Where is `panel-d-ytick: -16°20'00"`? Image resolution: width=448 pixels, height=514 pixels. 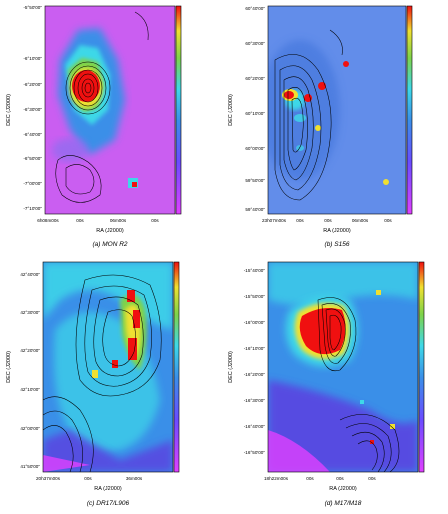
panel-d-ytick: -16°20'00" is located at coordinates (255, 374).